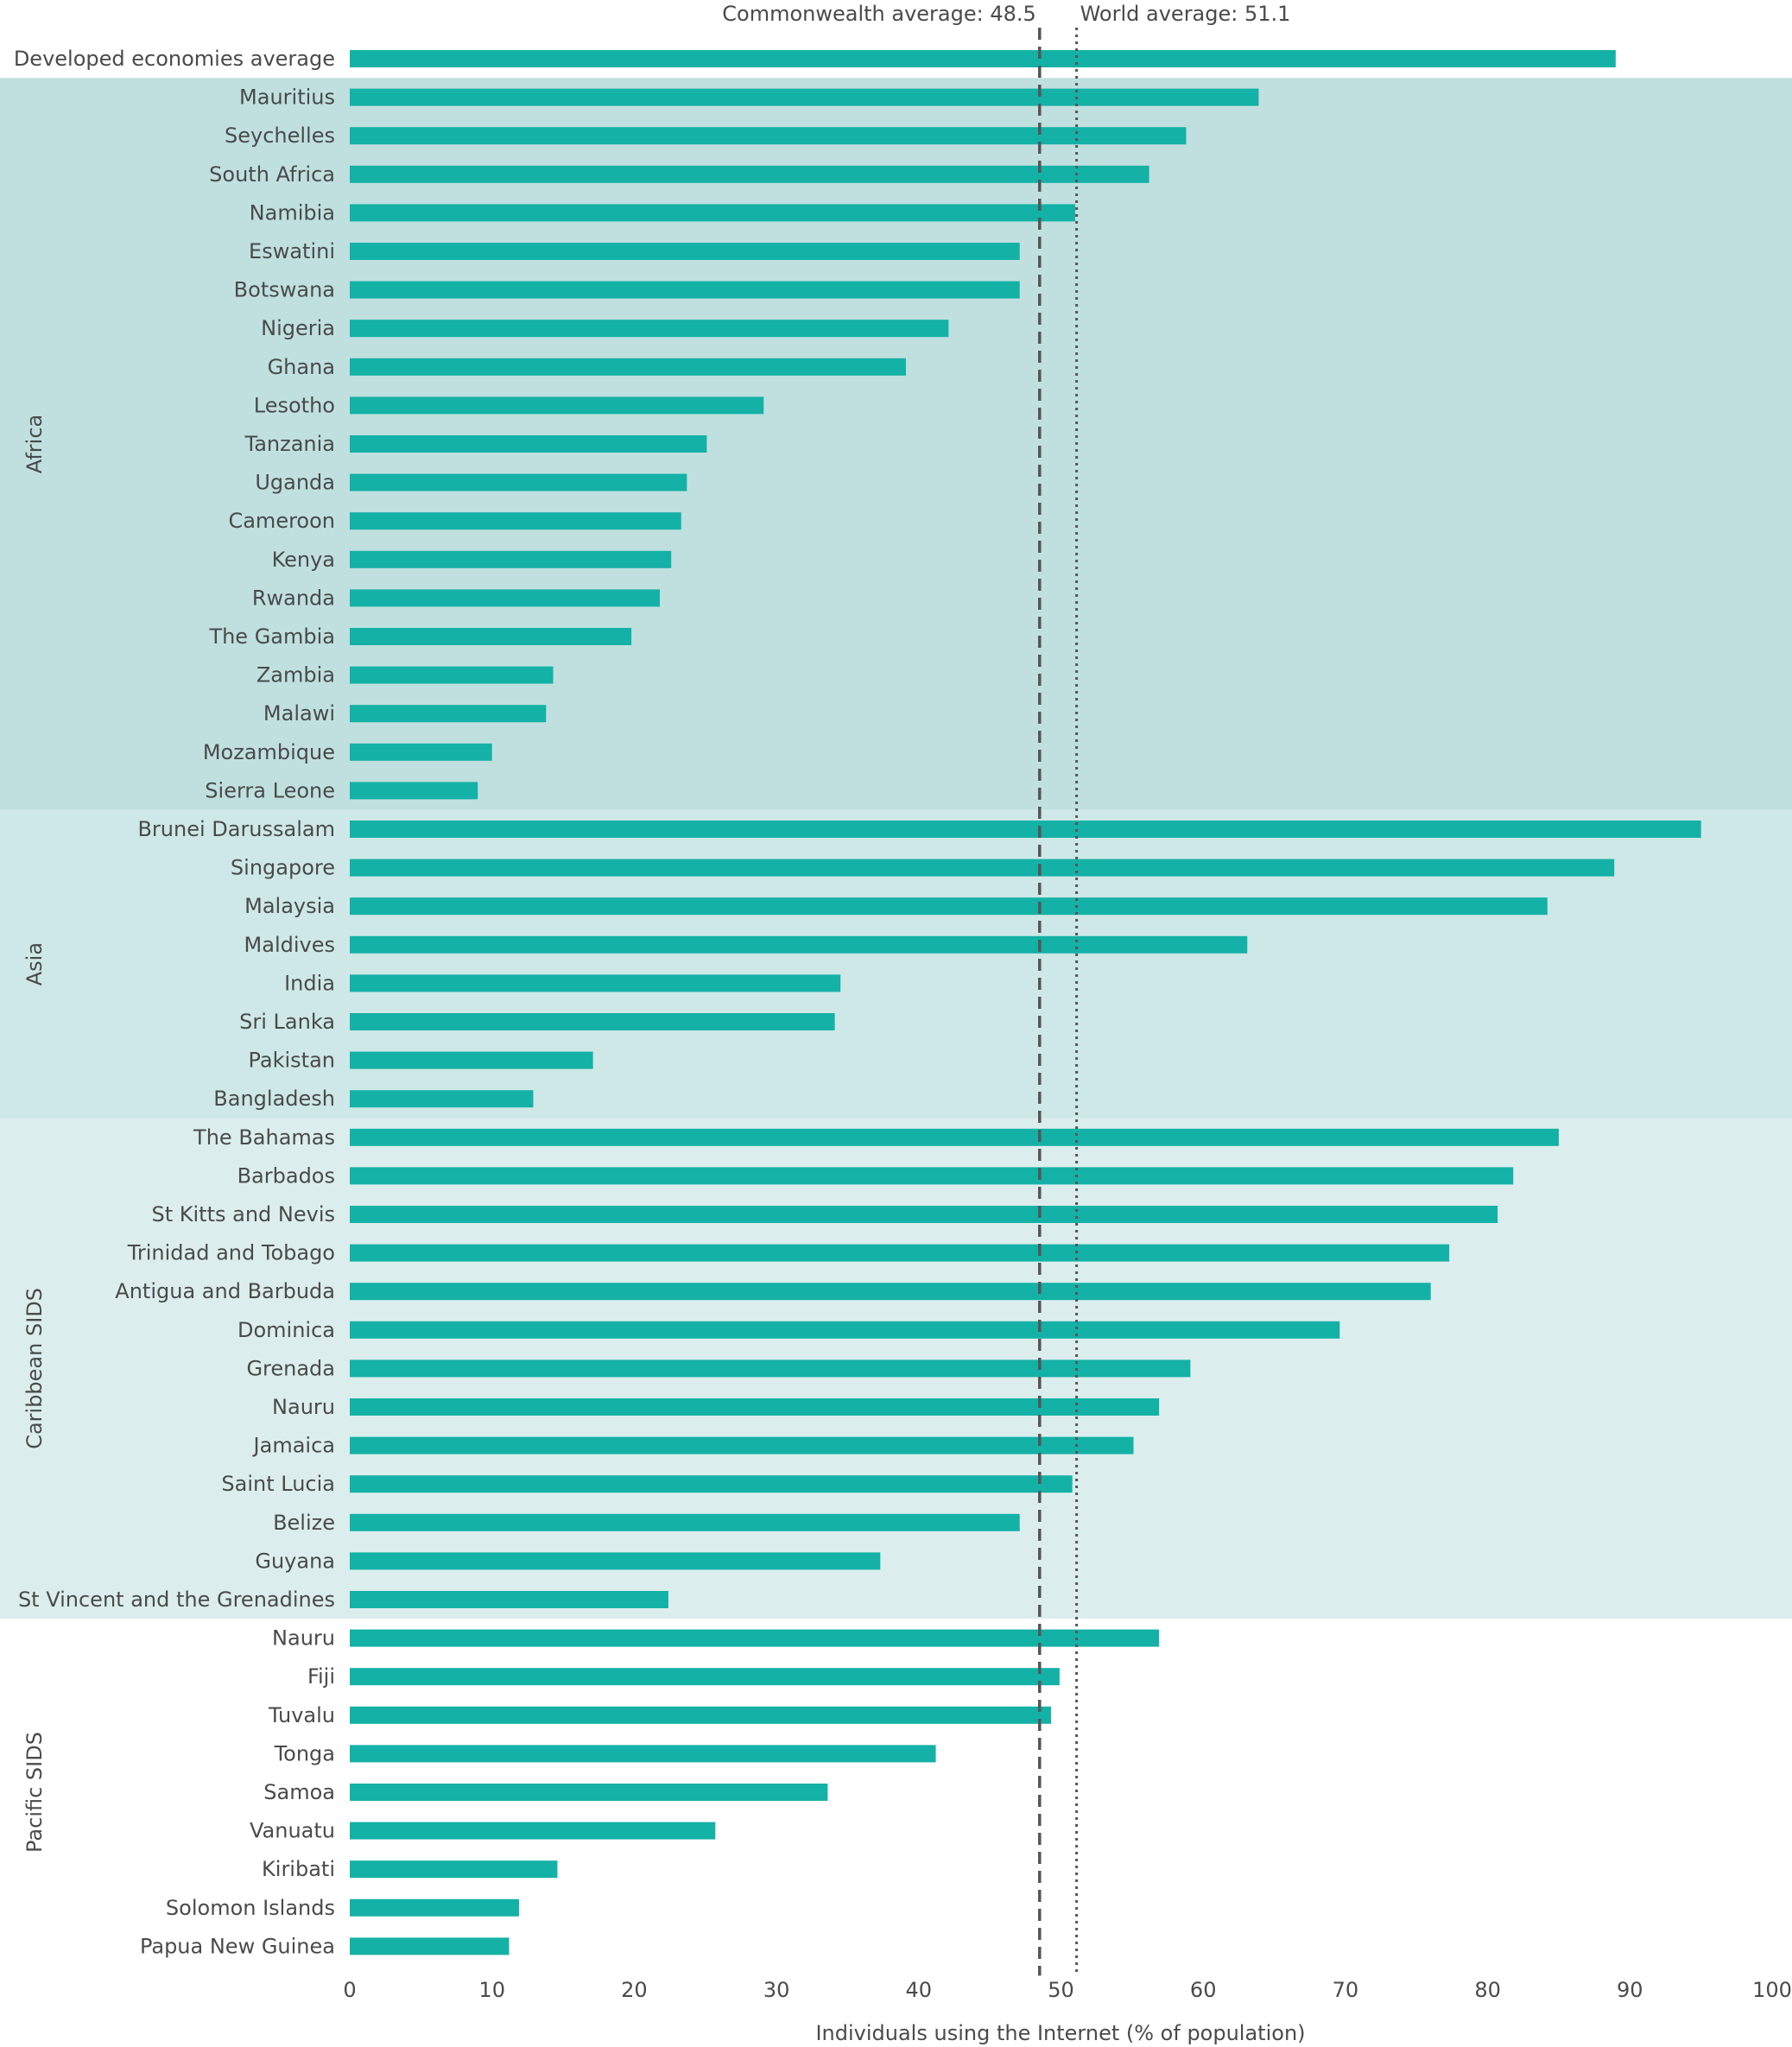 The height and width of the screenshot is (2047, 1792). I want to click on category-label: Bangladesh, so click(274, 1099).